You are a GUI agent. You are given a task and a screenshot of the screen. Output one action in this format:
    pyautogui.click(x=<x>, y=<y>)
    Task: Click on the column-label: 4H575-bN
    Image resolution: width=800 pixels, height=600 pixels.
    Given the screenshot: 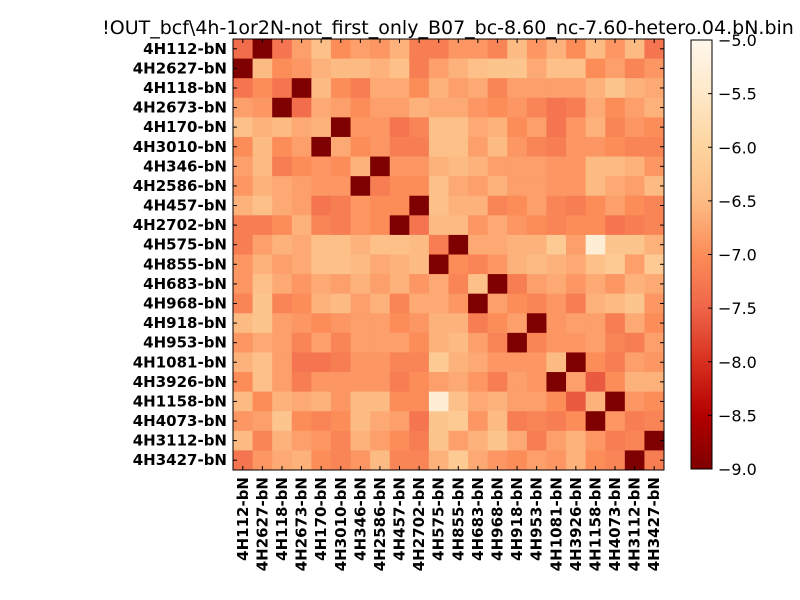 What is the action you would take?
    pyautogui.click(x=439, y=519)
    